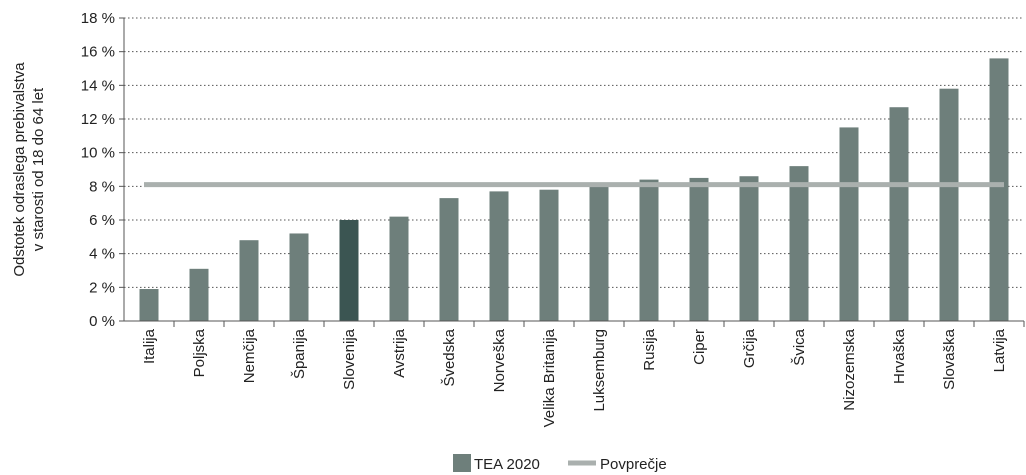 The image size is (1026, 475). I want to click on category-label: Luksemburg, so click(599, 370).